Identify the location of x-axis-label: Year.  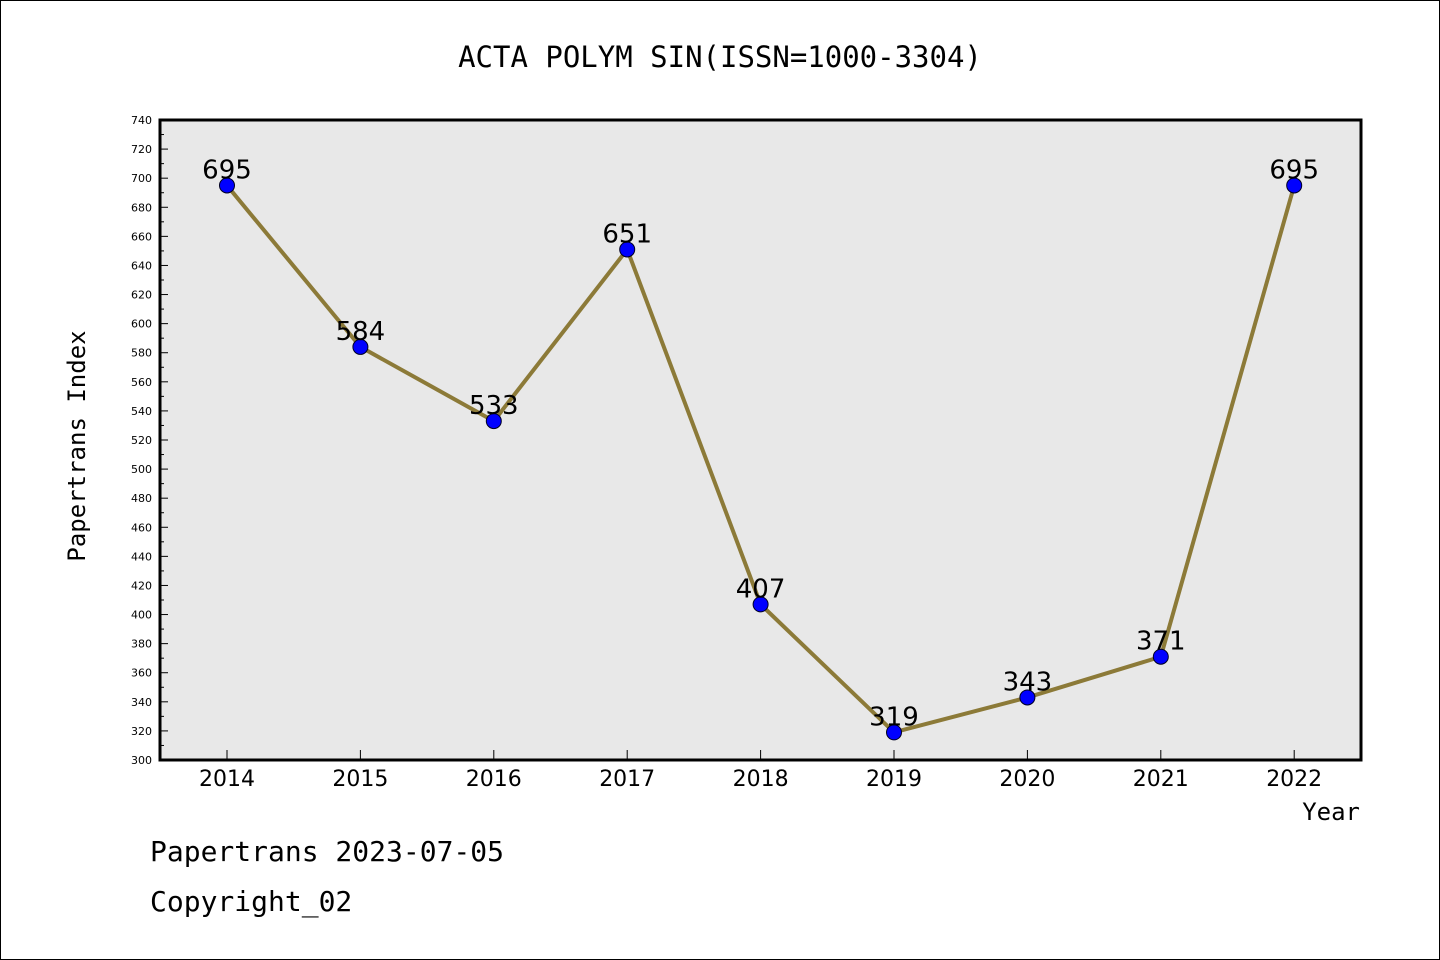
(1331, 812).